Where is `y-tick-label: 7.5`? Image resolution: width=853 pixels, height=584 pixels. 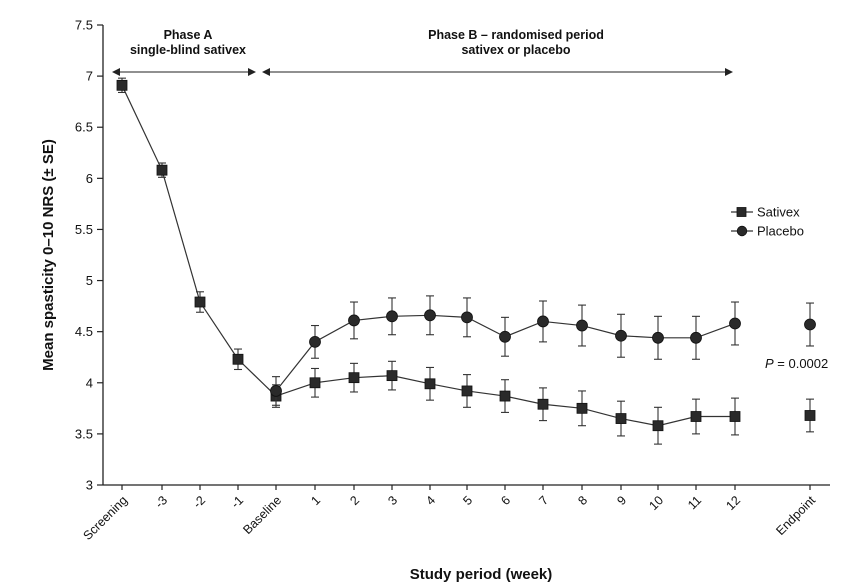
y-tick-label: 7.5 is located at coordinates (84, 25).